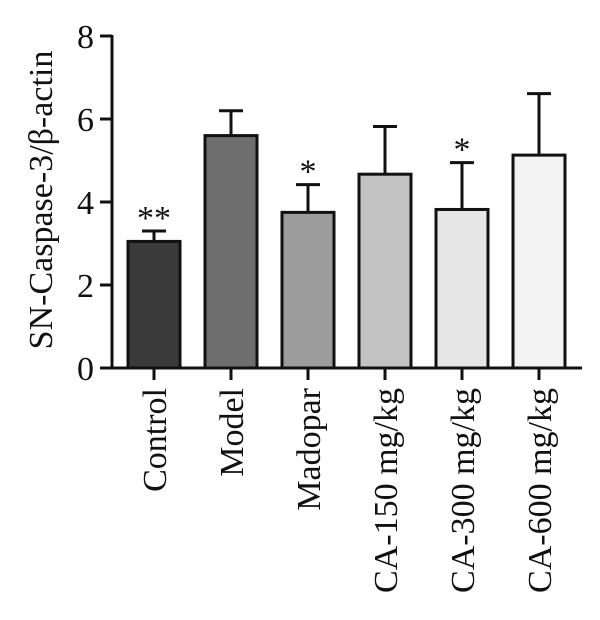 Image resolution: width=600 pixels, height=620 pixels. What do you see at coordinates (41, 200) in the screenshot?
I see `y-axis-label: SN-Caspase-3/β-actin` at bounding box center [41, 200].